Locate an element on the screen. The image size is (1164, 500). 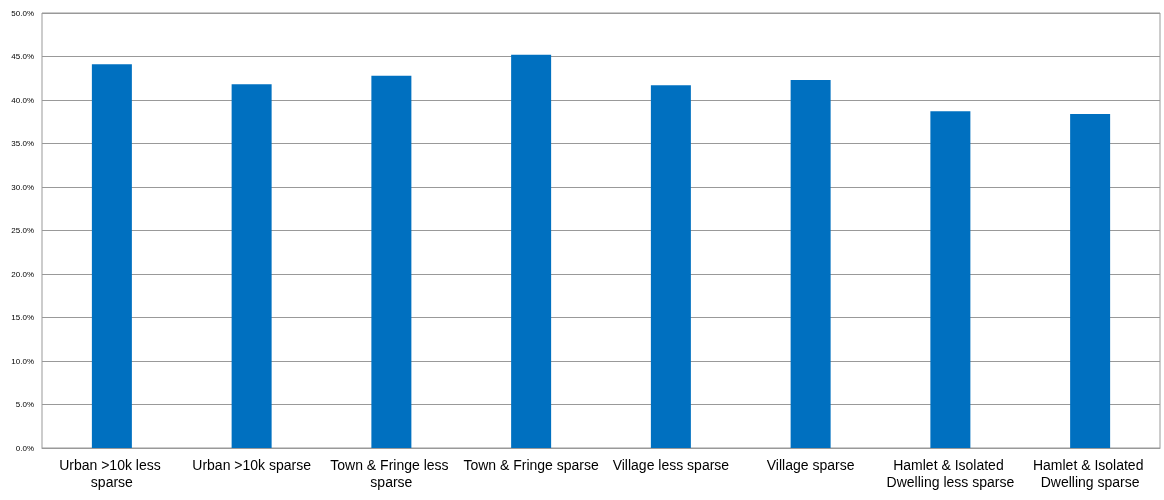
x-tick-label: Hamlet & Isolated Dwelling sparse is located at coordinates (1090, 473).